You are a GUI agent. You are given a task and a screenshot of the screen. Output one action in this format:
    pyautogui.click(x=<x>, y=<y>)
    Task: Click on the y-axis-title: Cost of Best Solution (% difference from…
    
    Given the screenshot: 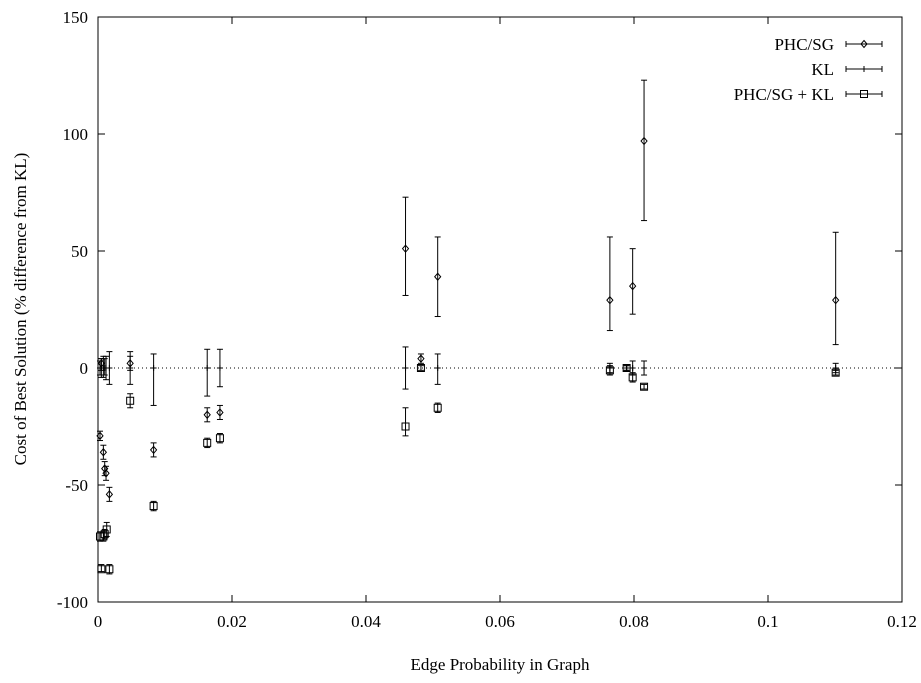 What is the action you would take?
    pyautogui.click(x=20, y=309)
    